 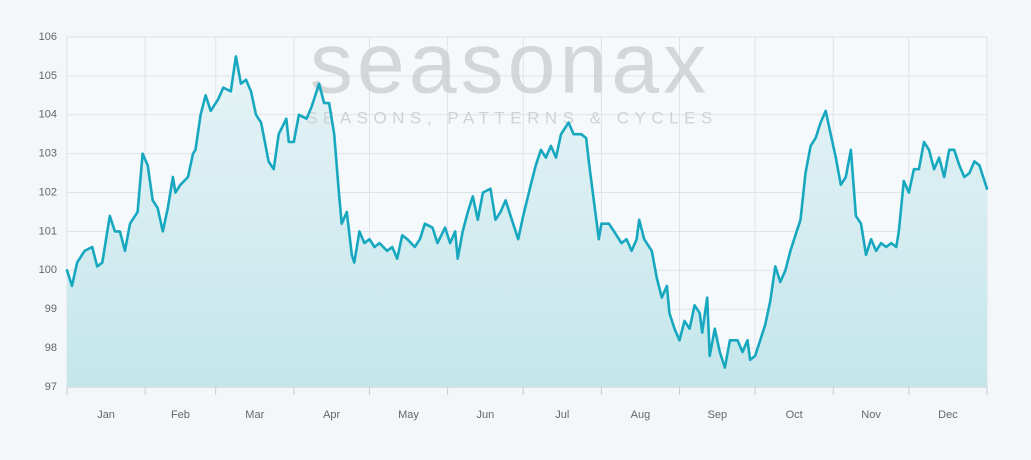 What do you see at coordinates (794, 415) in the screenshot?
I see `x-tick-label: Oct` at bounding box center [794, 415].